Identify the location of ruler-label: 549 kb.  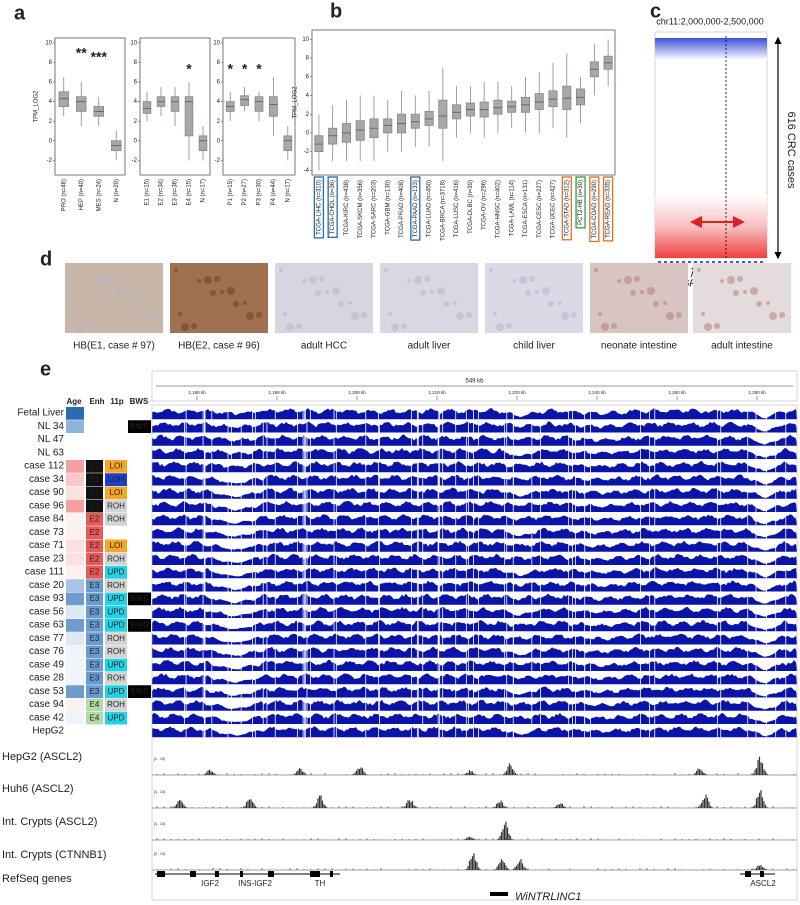
(474, 382).